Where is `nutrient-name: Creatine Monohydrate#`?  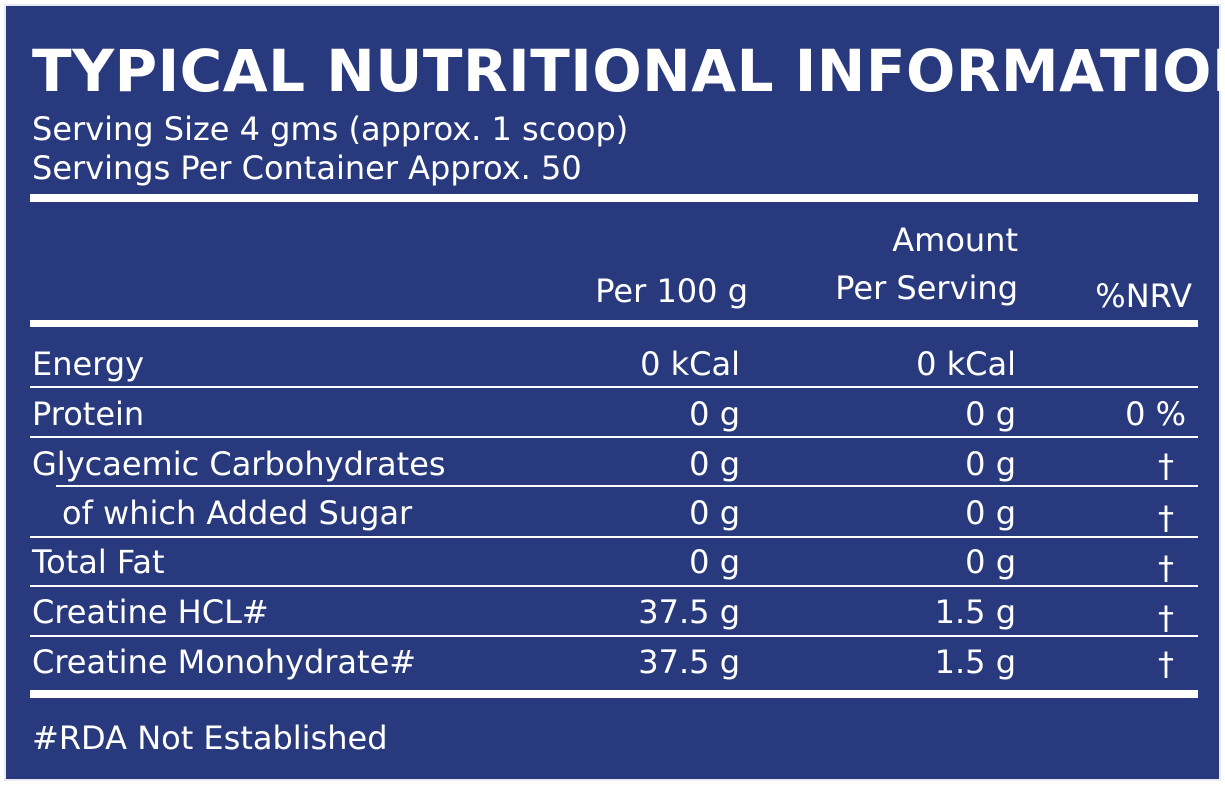 nutrient-name: Creatine Monohydrate# is located at coordinates (224, 662).